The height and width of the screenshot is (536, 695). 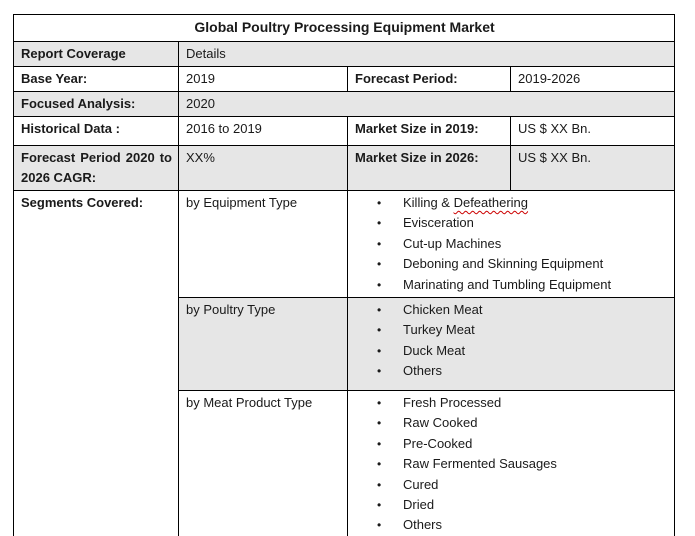 I want to click on forecast-period-label: Forecast Period:, so click(x=429, y=79).